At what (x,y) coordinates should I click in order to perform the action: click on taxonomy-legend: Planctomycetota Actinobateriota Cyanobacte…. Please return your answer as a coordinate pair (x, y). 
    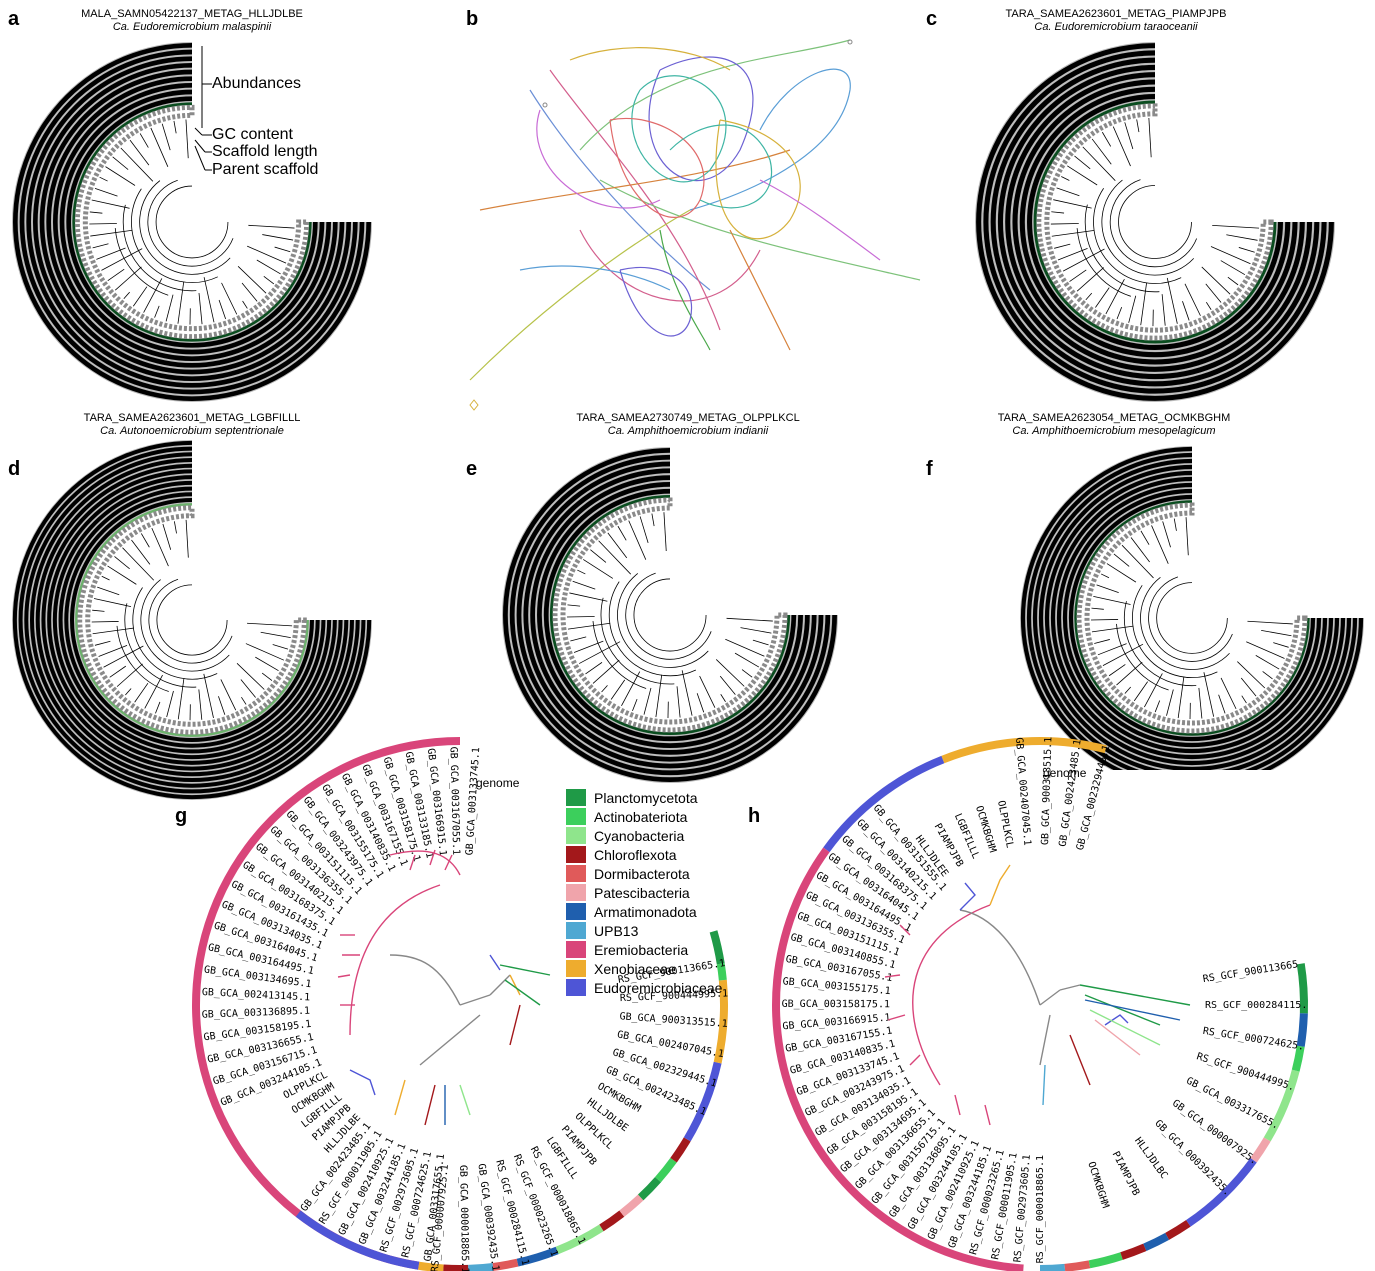
    Looking at the image, I should click on (644, 892).